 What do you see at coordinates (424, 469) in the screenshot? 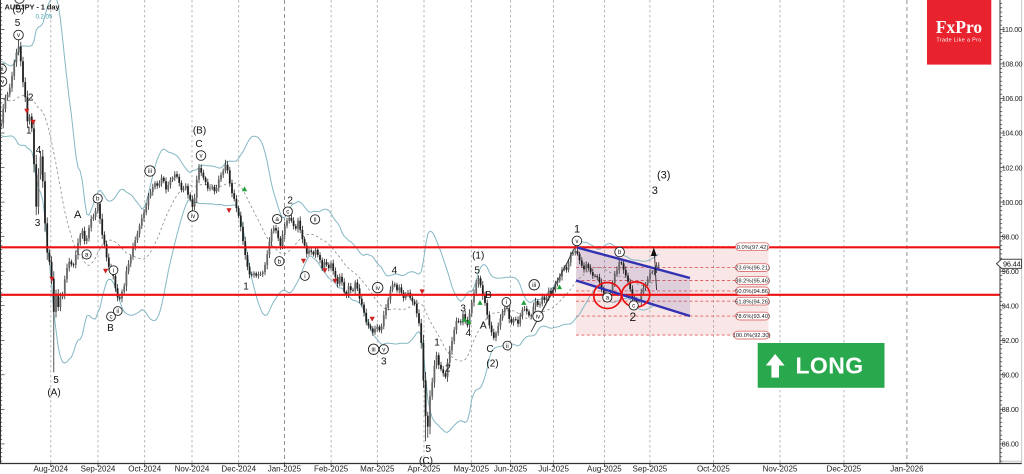
I see `svg-text: Apr-2025` at bounding box center [424, 469].